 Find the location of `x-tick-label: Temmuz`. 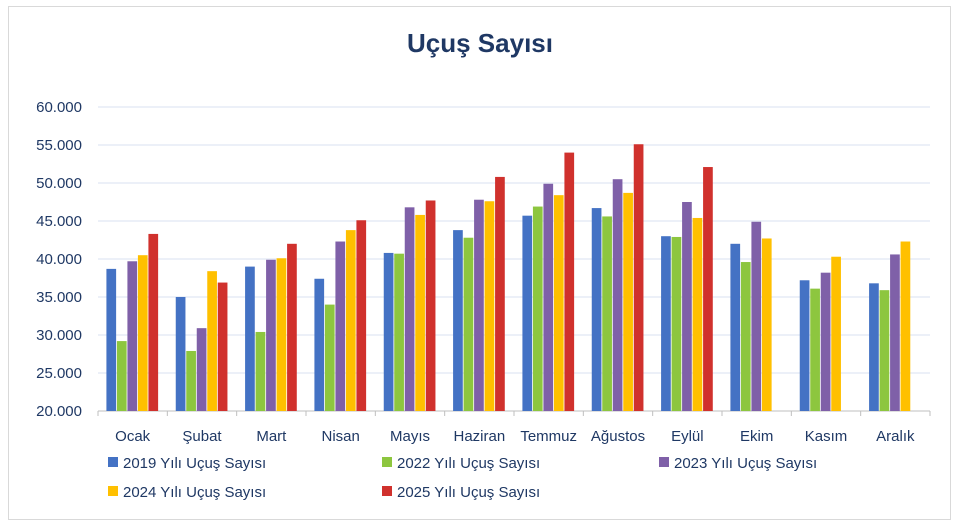

x-tick-label: Temmuz is located at coordinates (548, 436).